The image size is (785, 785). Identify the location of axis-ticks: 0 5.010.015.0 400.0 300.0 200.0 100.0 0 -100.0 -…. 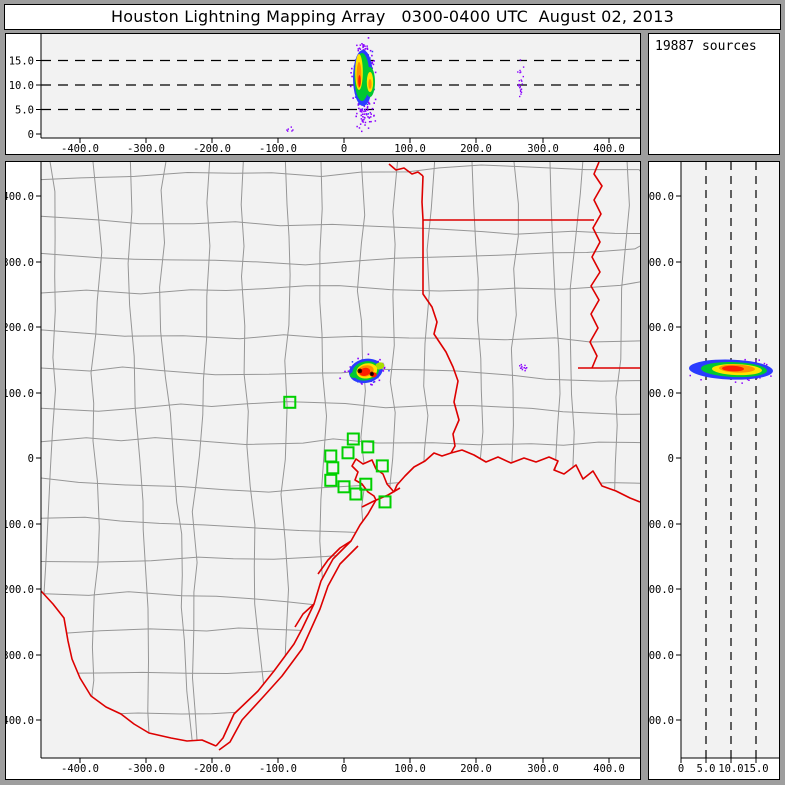
(709, 483).